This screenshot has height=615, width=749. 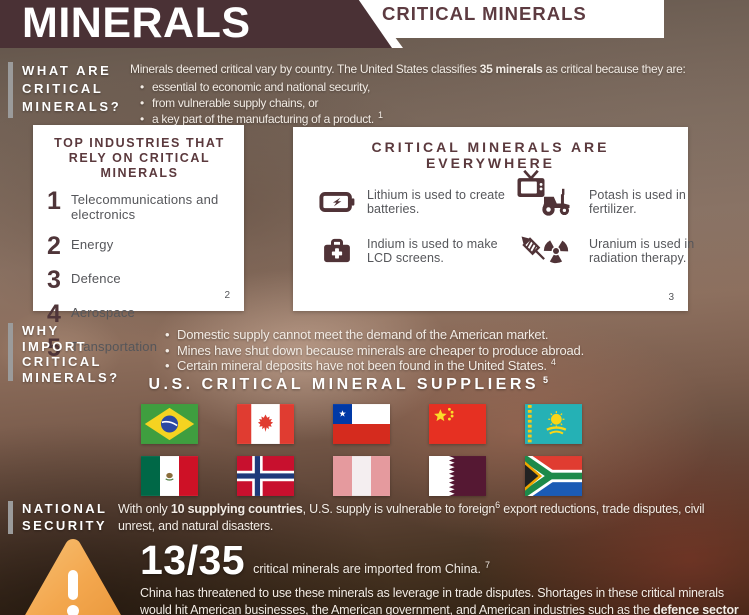 What do you see at coordinates (54, 246) in the screenshot?
I see `industry-rank: 2` at bounding box center [54, 246].